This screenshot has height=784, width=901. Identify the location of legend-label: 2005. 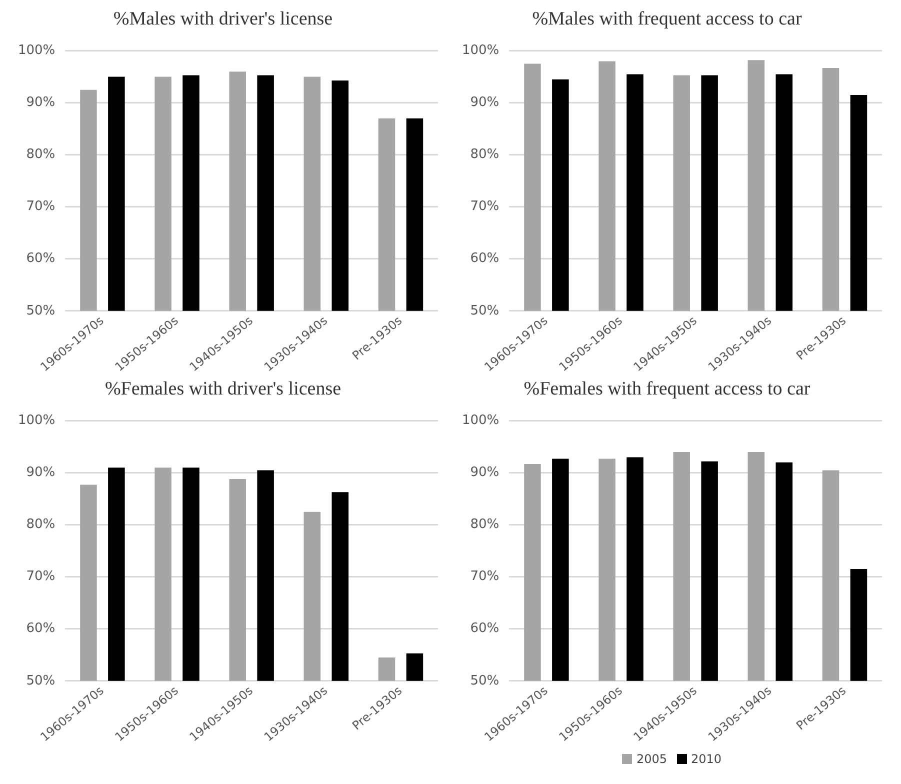
(651, 759).